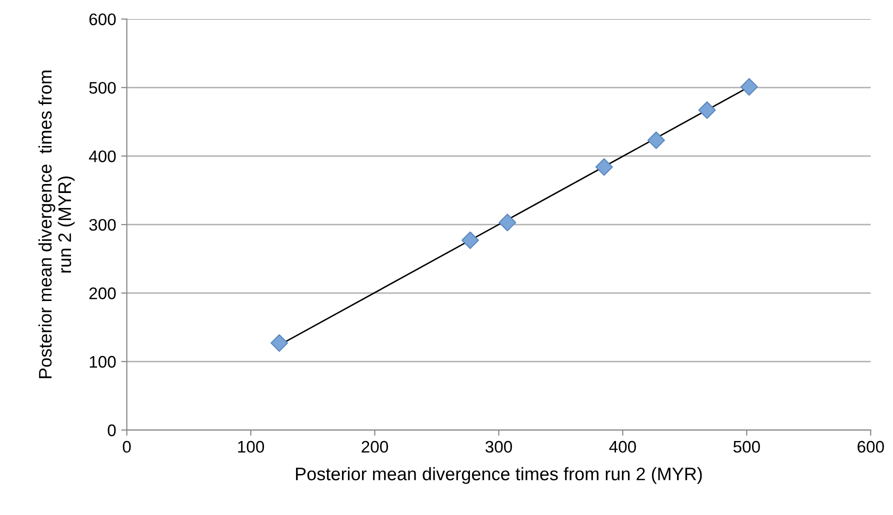 The width and height of the screenshot is (893, 515). I want to click on x-tick-label: 100, so click(251, 446).